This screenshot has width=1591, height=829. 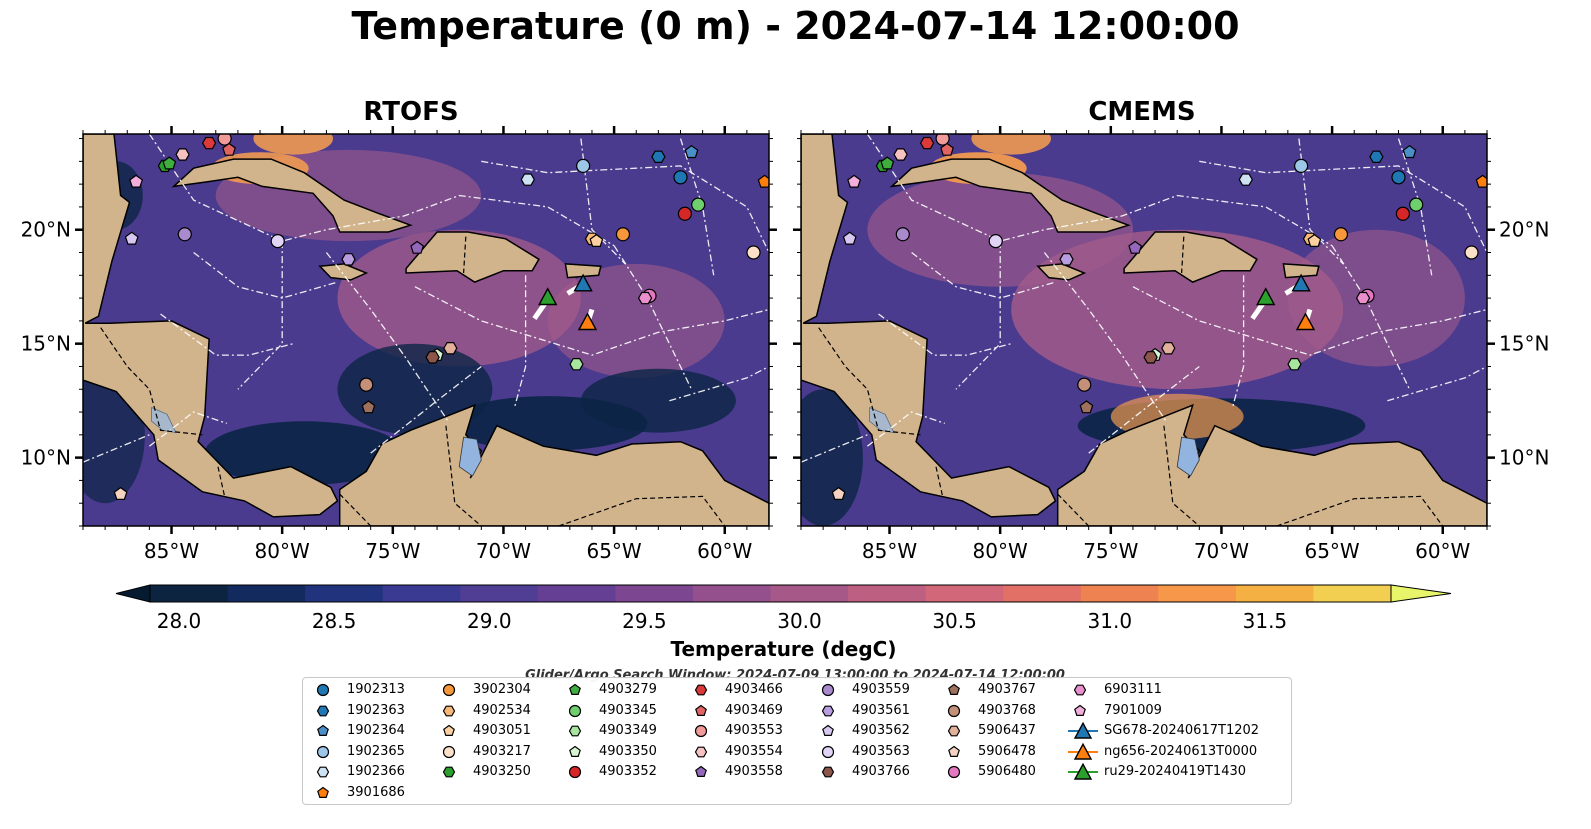 I want to click on glider-ng656-20240613T0000, so click(x=1305, y=321).